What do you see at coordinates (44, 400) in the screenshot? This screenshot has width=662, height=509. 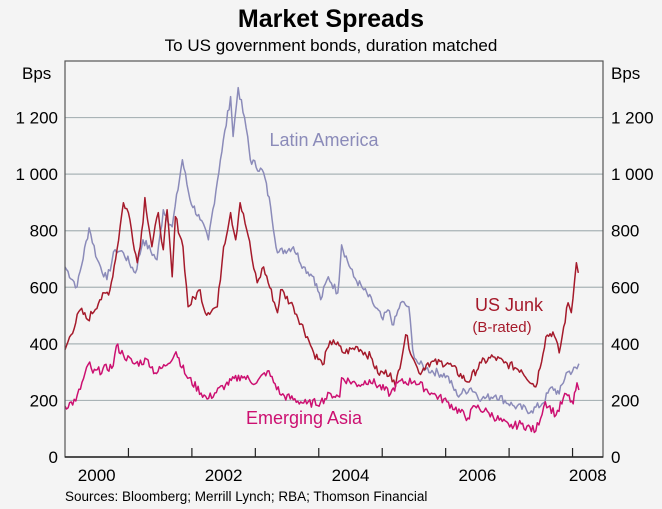 I see `y-tick-label-left: 200` at bounding box center [44, 400].